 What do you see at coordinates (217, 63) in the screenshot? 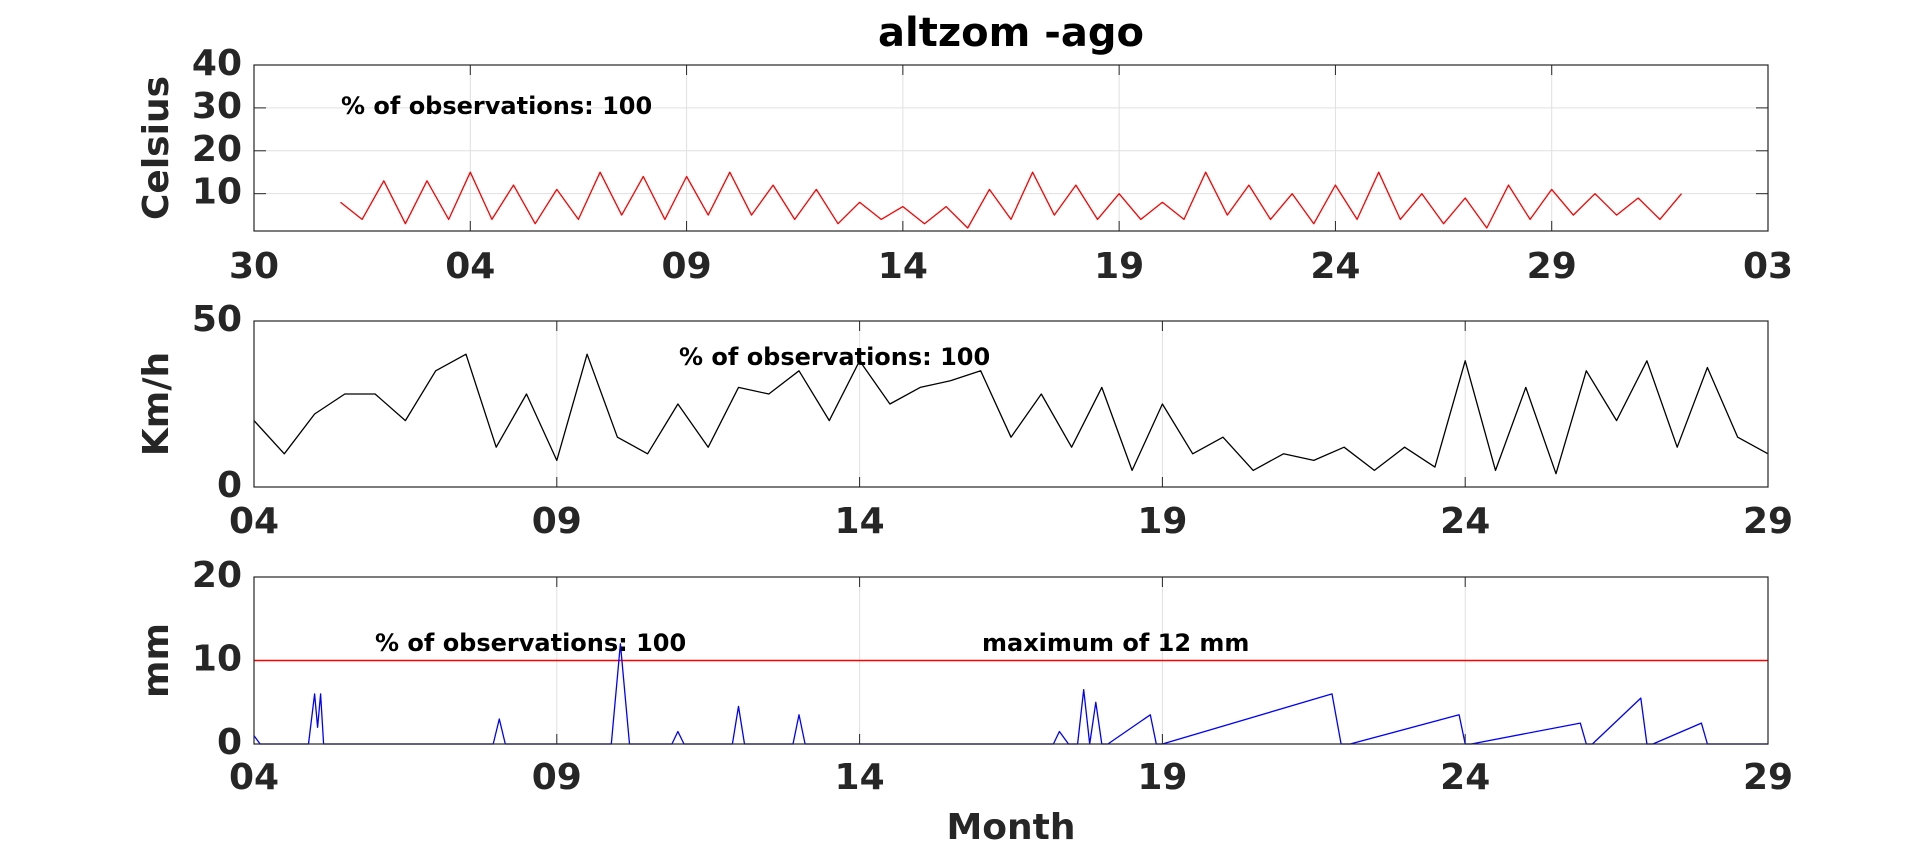
I see `y-tick-label: 40` at bounding box center [217, 63].